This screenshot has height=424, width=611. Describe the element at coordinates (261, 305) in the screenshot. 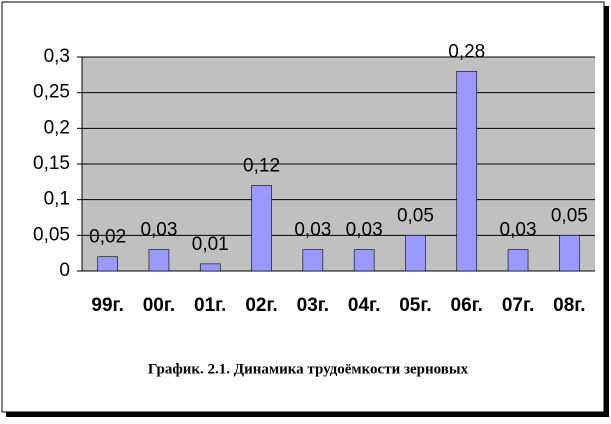

I see `x-tick-label: 02г.` at that location.